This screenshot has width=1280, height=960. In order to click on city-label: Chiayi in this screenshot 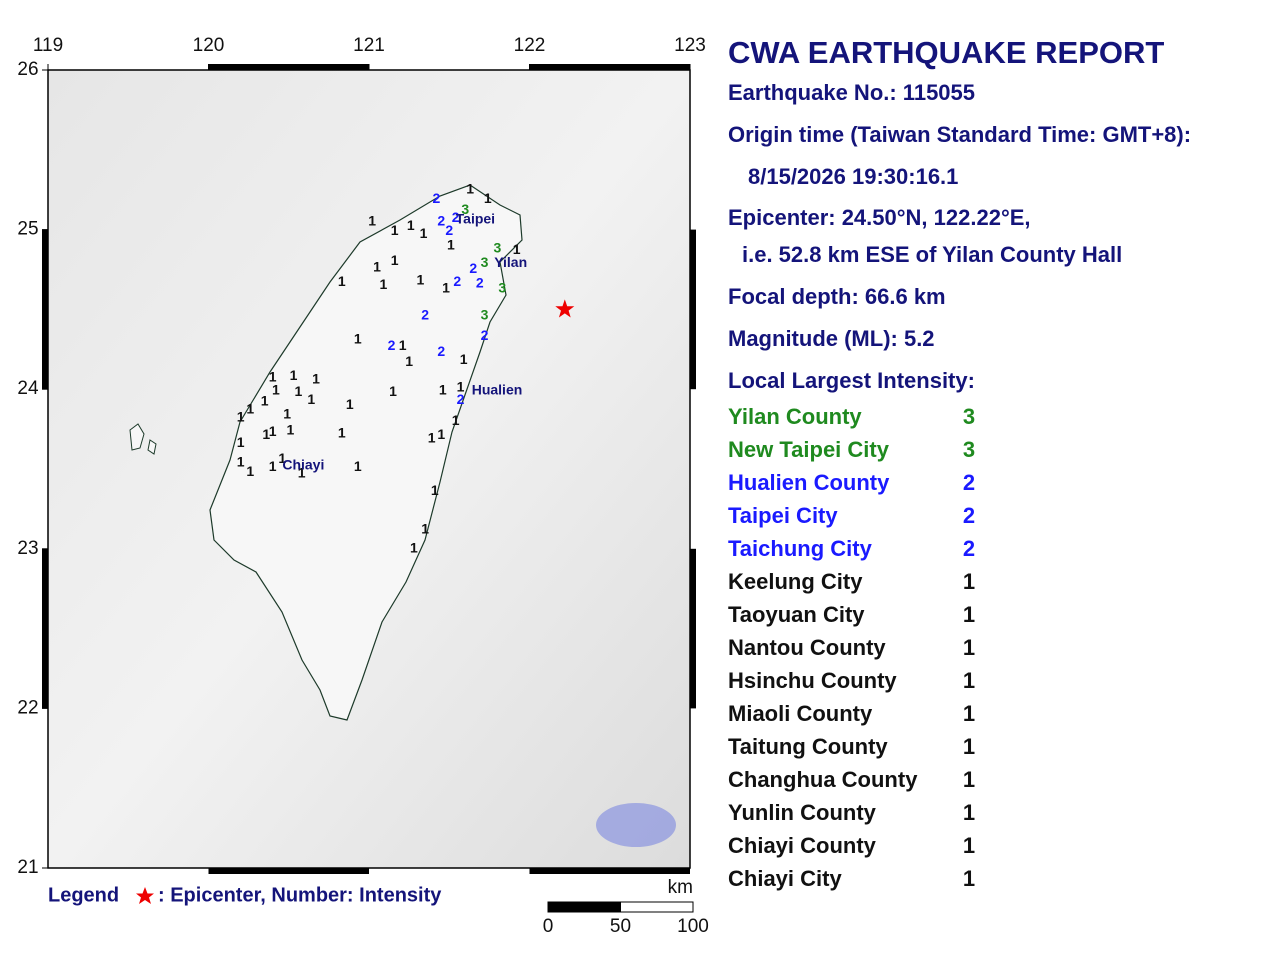, I will do `click(303, 465)`.